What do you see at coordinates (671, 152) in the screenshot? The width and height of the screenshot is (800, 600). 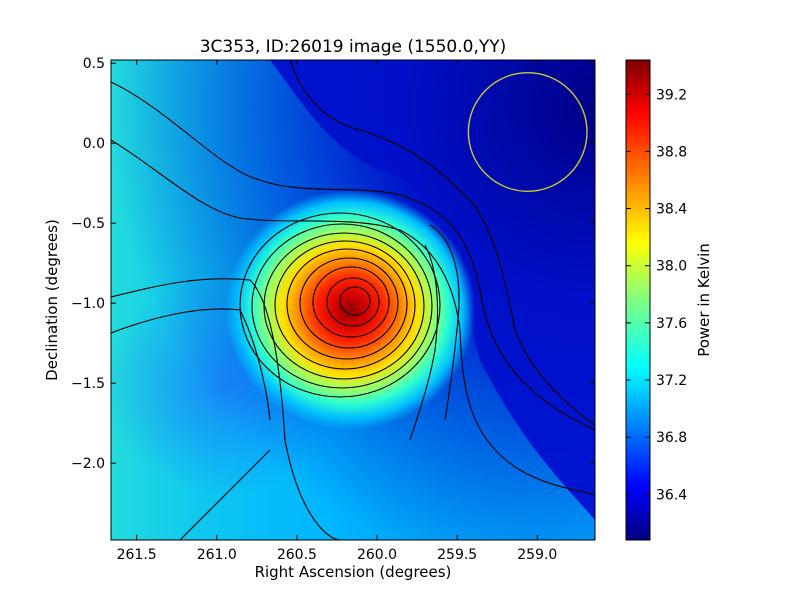 I see `colorbar-tick-label: 38.8` at bounding box center [671, 152].